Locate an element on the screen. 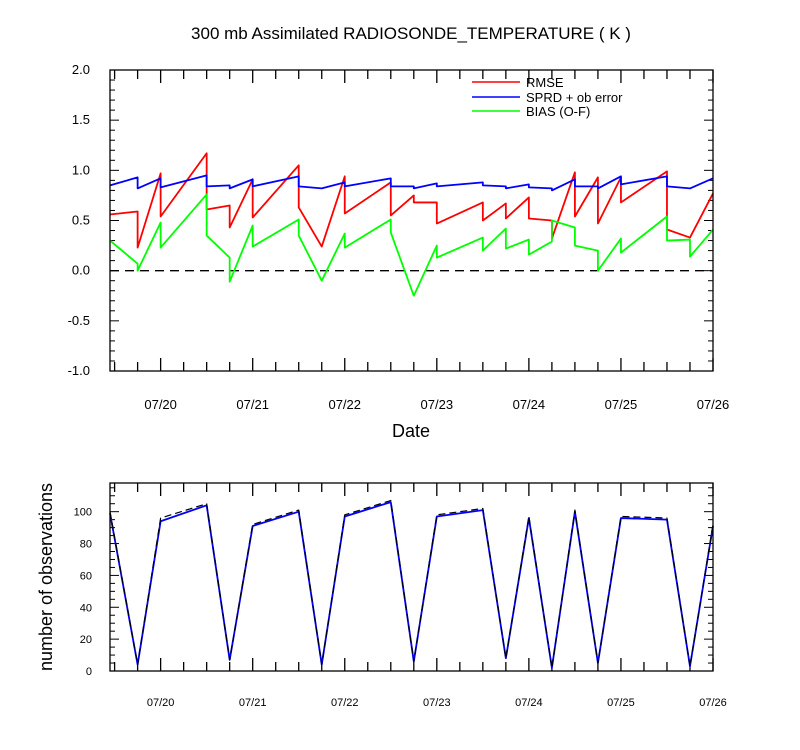  top-y-tick-label: 0.0 is located at coordinates (81, 270).